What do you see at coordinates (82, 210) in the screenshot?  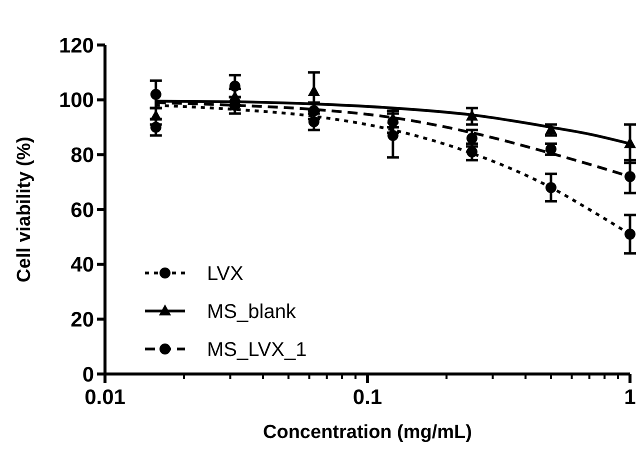 I see `y-tick-label: 60` at bounding box center [82, 210].